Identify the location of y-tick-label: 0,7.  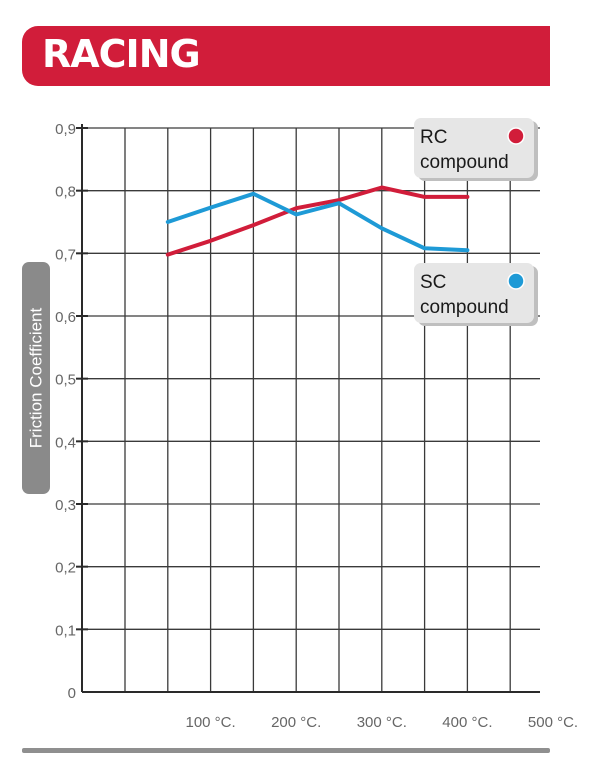
(65, 254).